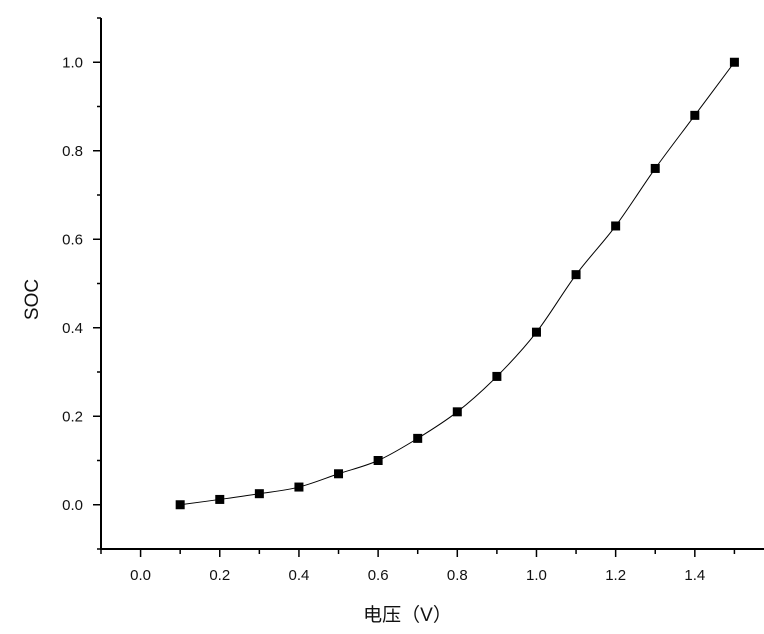  Describe the element at coordinates (72, 239) in the screenshot. I see `y-tick-label: 0.6` at that location.